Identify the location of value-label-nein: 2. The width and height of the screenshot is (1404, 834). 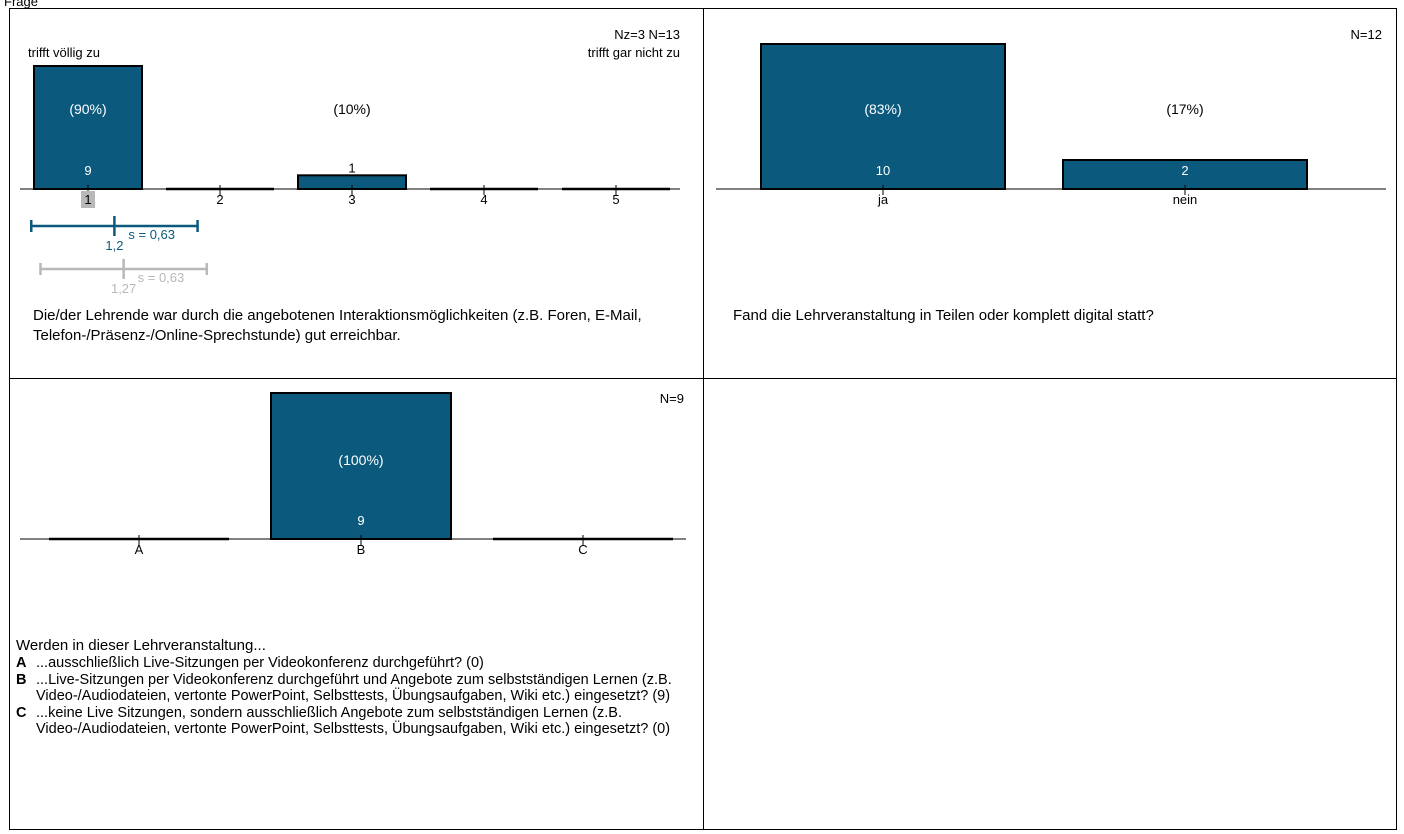
(1184, 170).